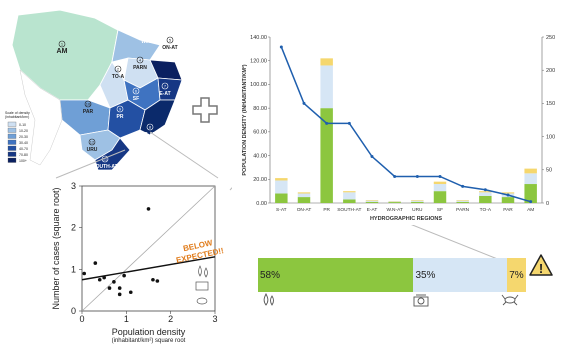  What do you see at coordinates (258, 38) in the screenshot?
I see `y-tick-label: 140.00` at bounding box center [258, 38].